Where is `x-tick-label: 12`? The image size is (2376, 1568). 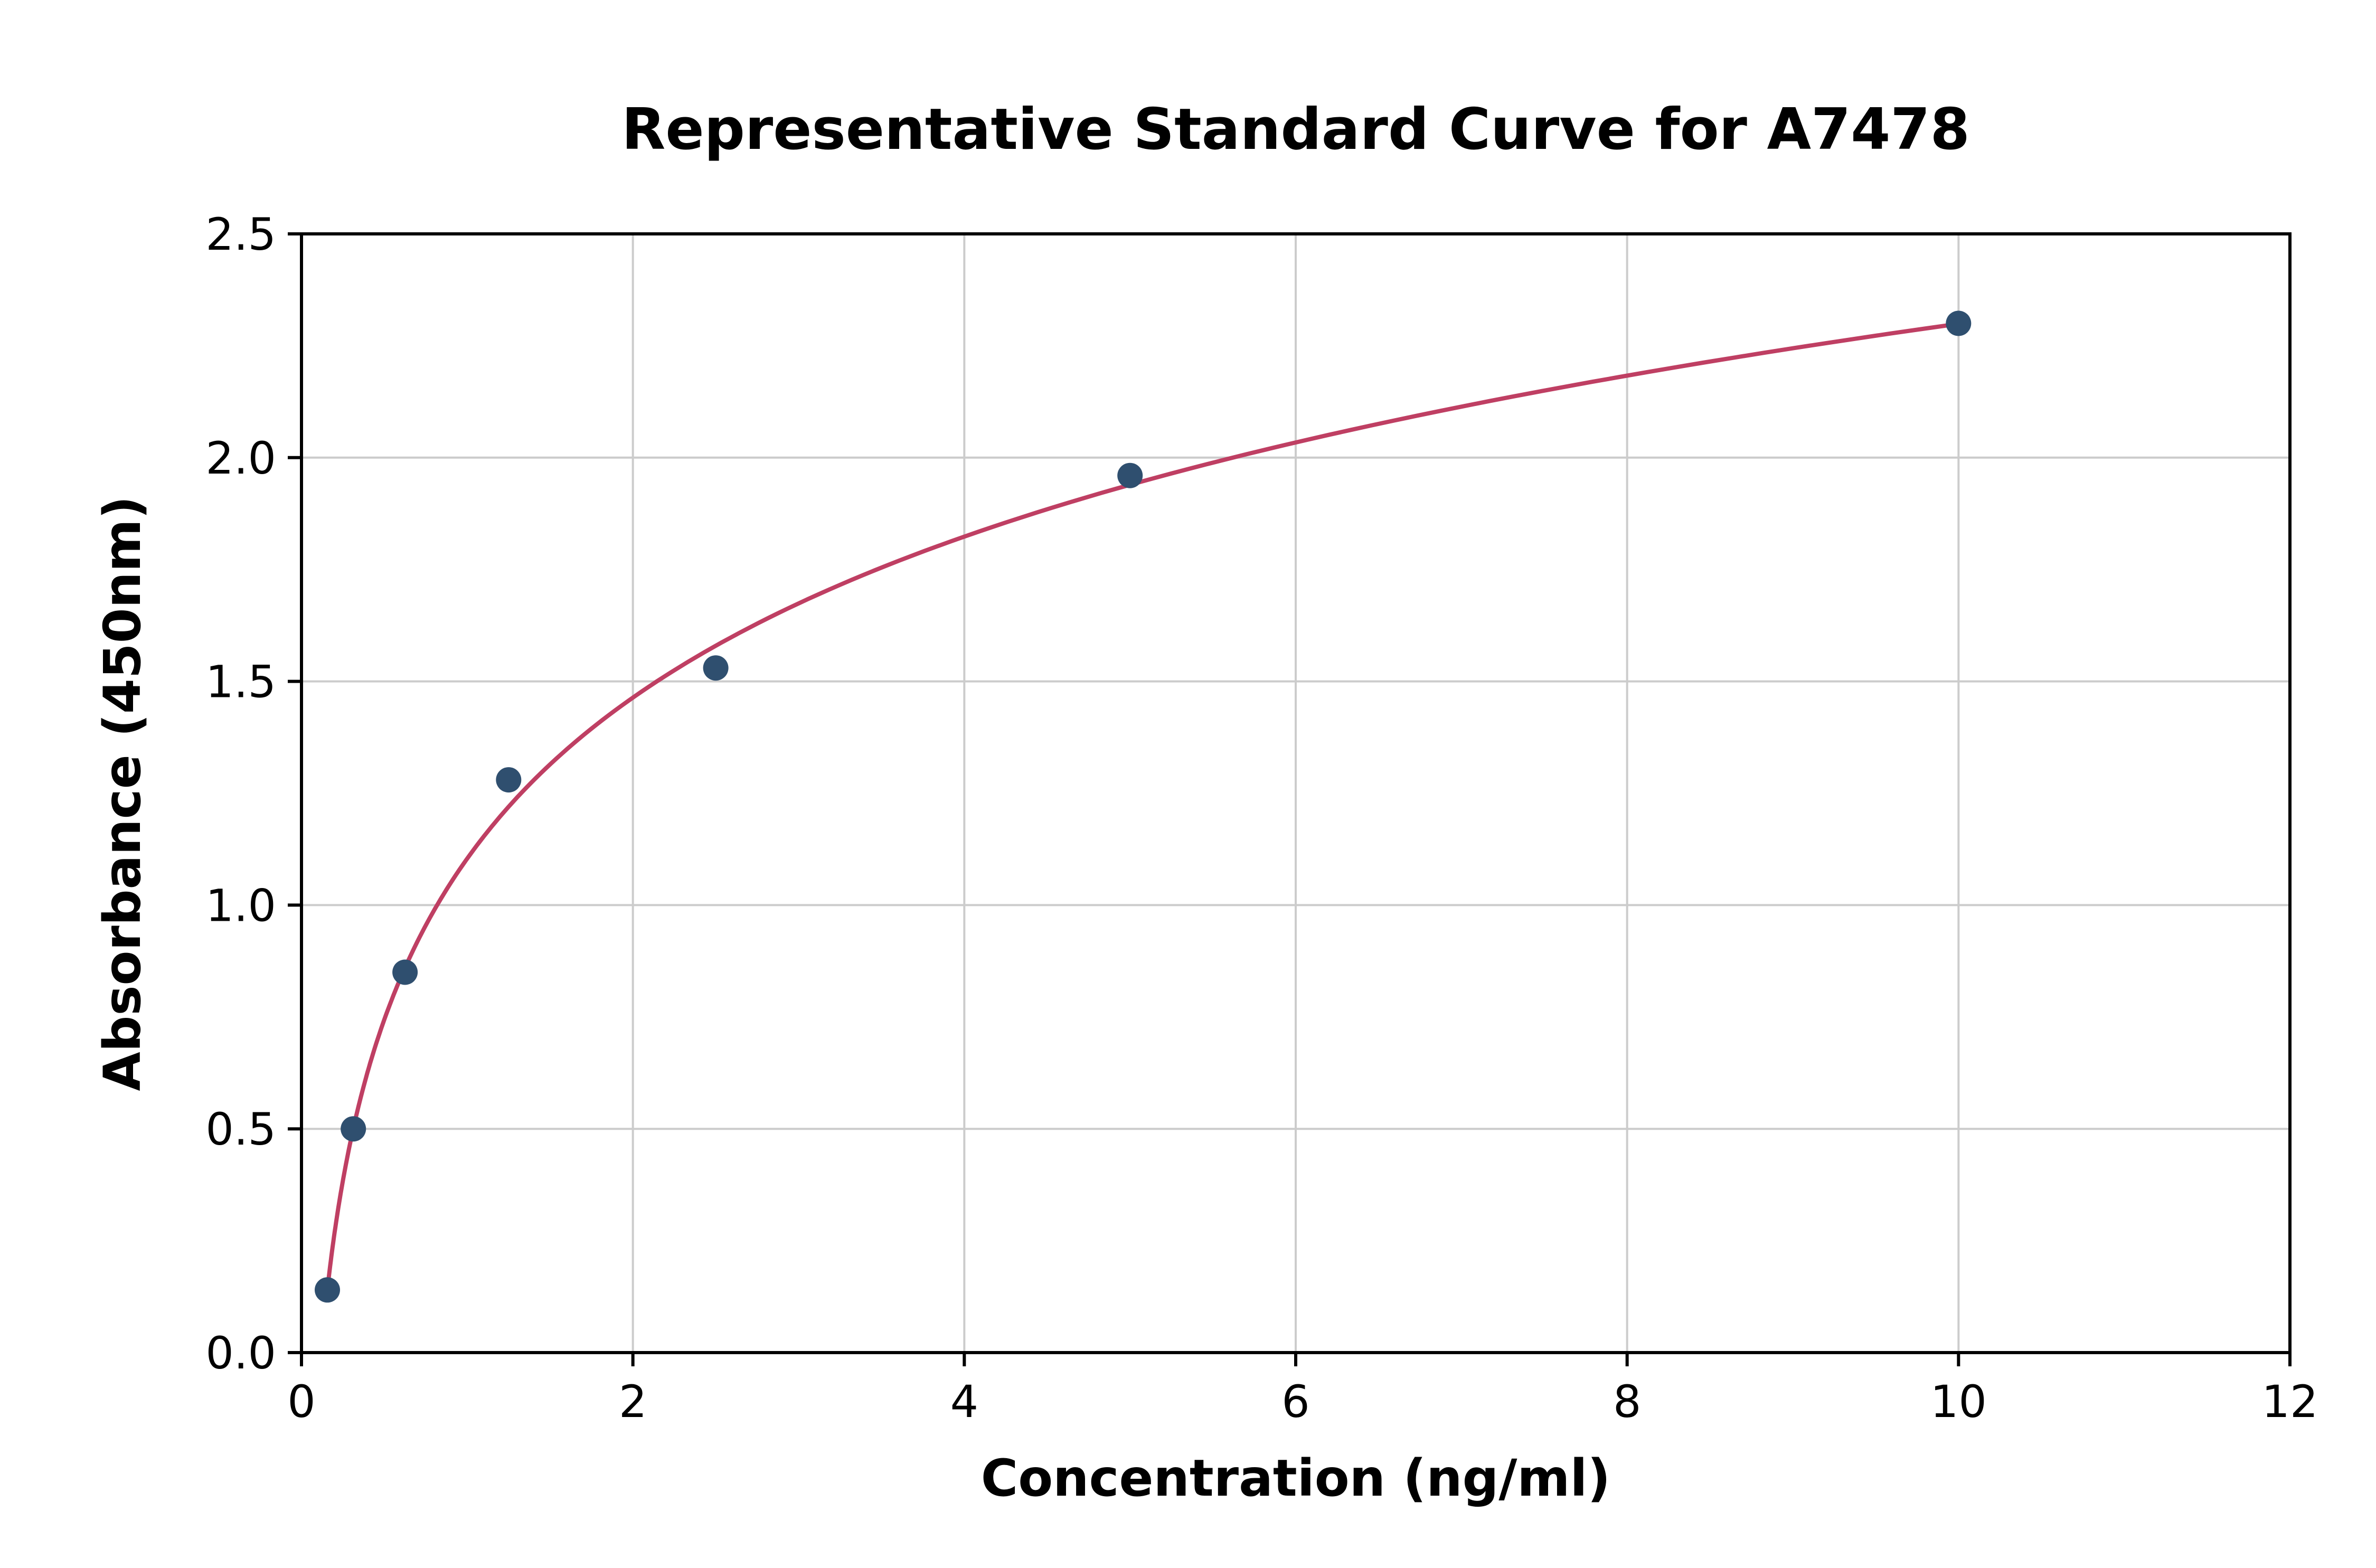 x-tick-label: 12 is located at coordinates (2290, 1402).